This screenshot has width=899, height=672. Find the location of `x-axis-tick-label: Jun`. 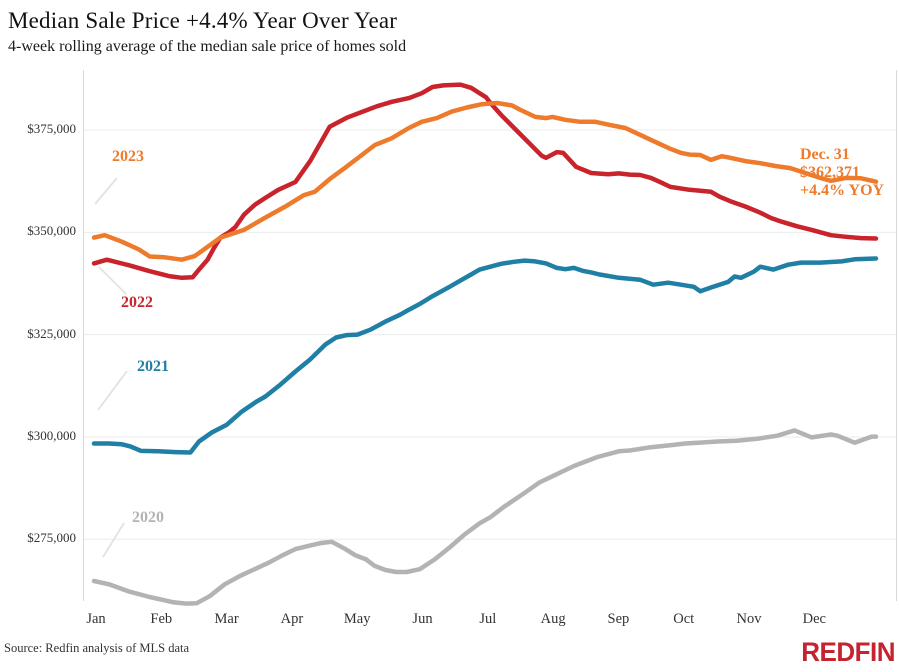

x-axis-tick-label: Jun is located at coordinates (422, 619).